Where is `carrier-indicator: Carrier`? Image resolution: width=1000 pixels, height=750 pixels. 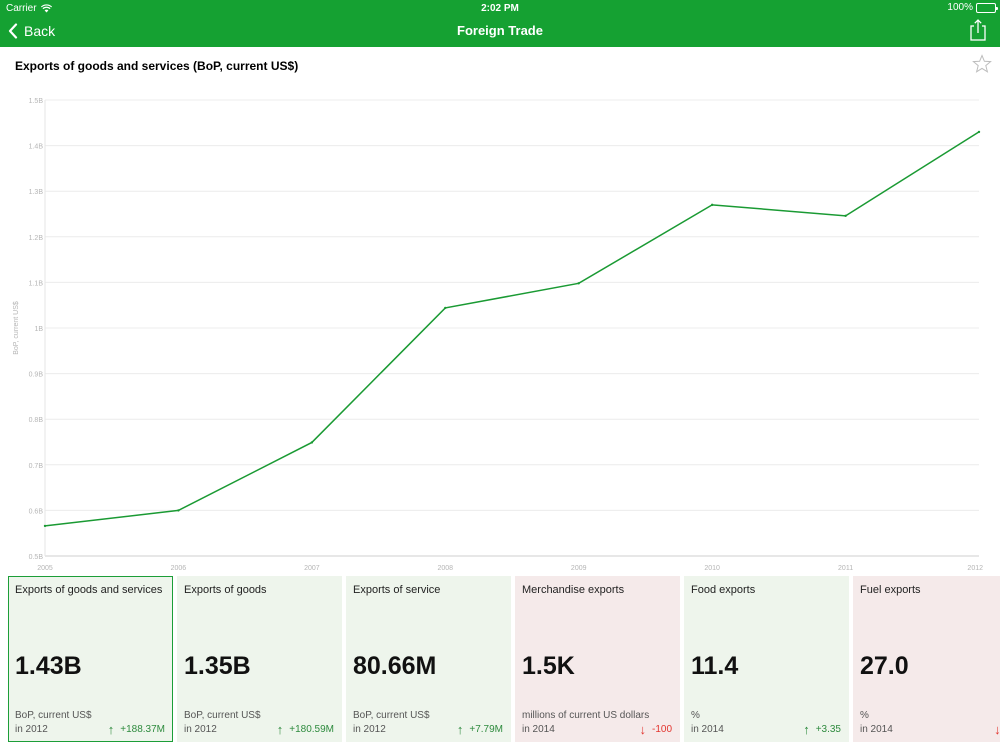
carrier-indicator: Carrier is located at coordinates (29, 8).